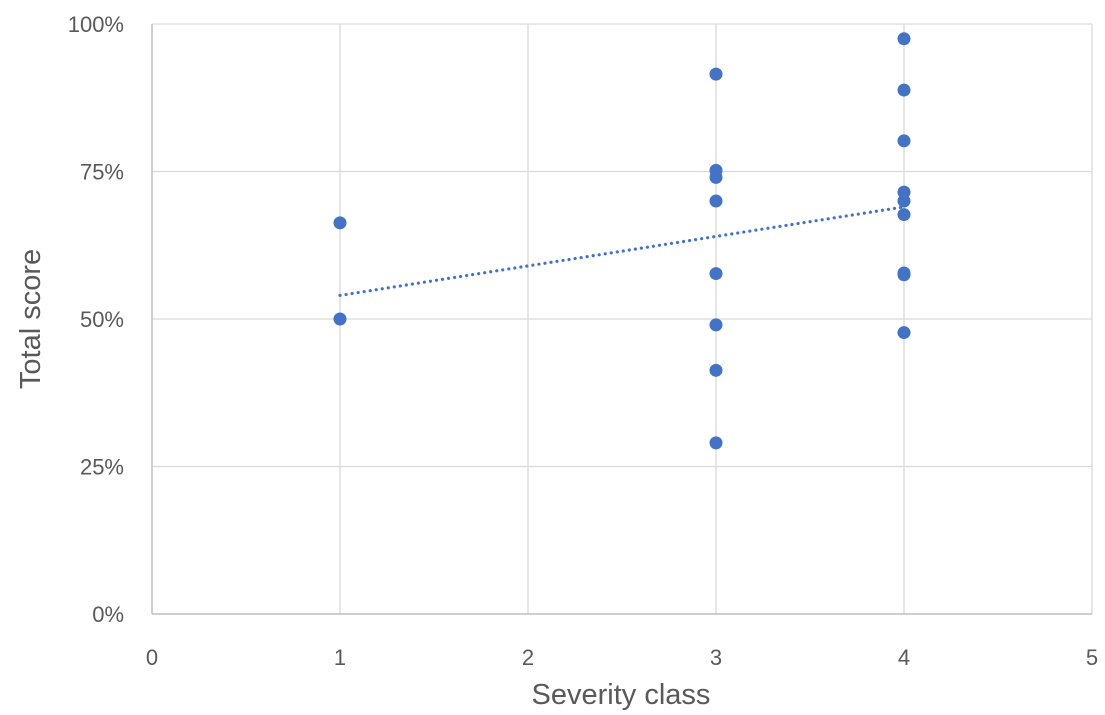 Image resolution: width=1105 pixels, height=715 pixels. Describe the element at coordinates (904, 657) in the screenshot. I see `x-tick-label: 4` at that location.